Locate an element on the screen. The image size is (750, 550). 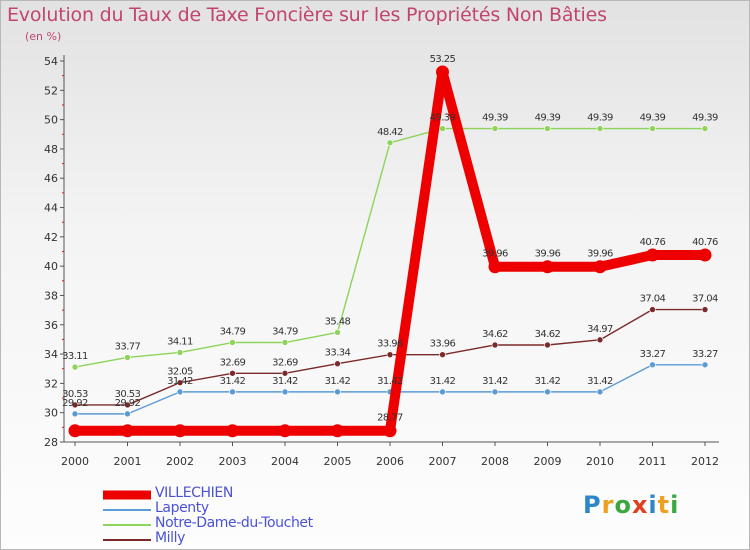
logo-letter: P is located at coordinates (592, 505).